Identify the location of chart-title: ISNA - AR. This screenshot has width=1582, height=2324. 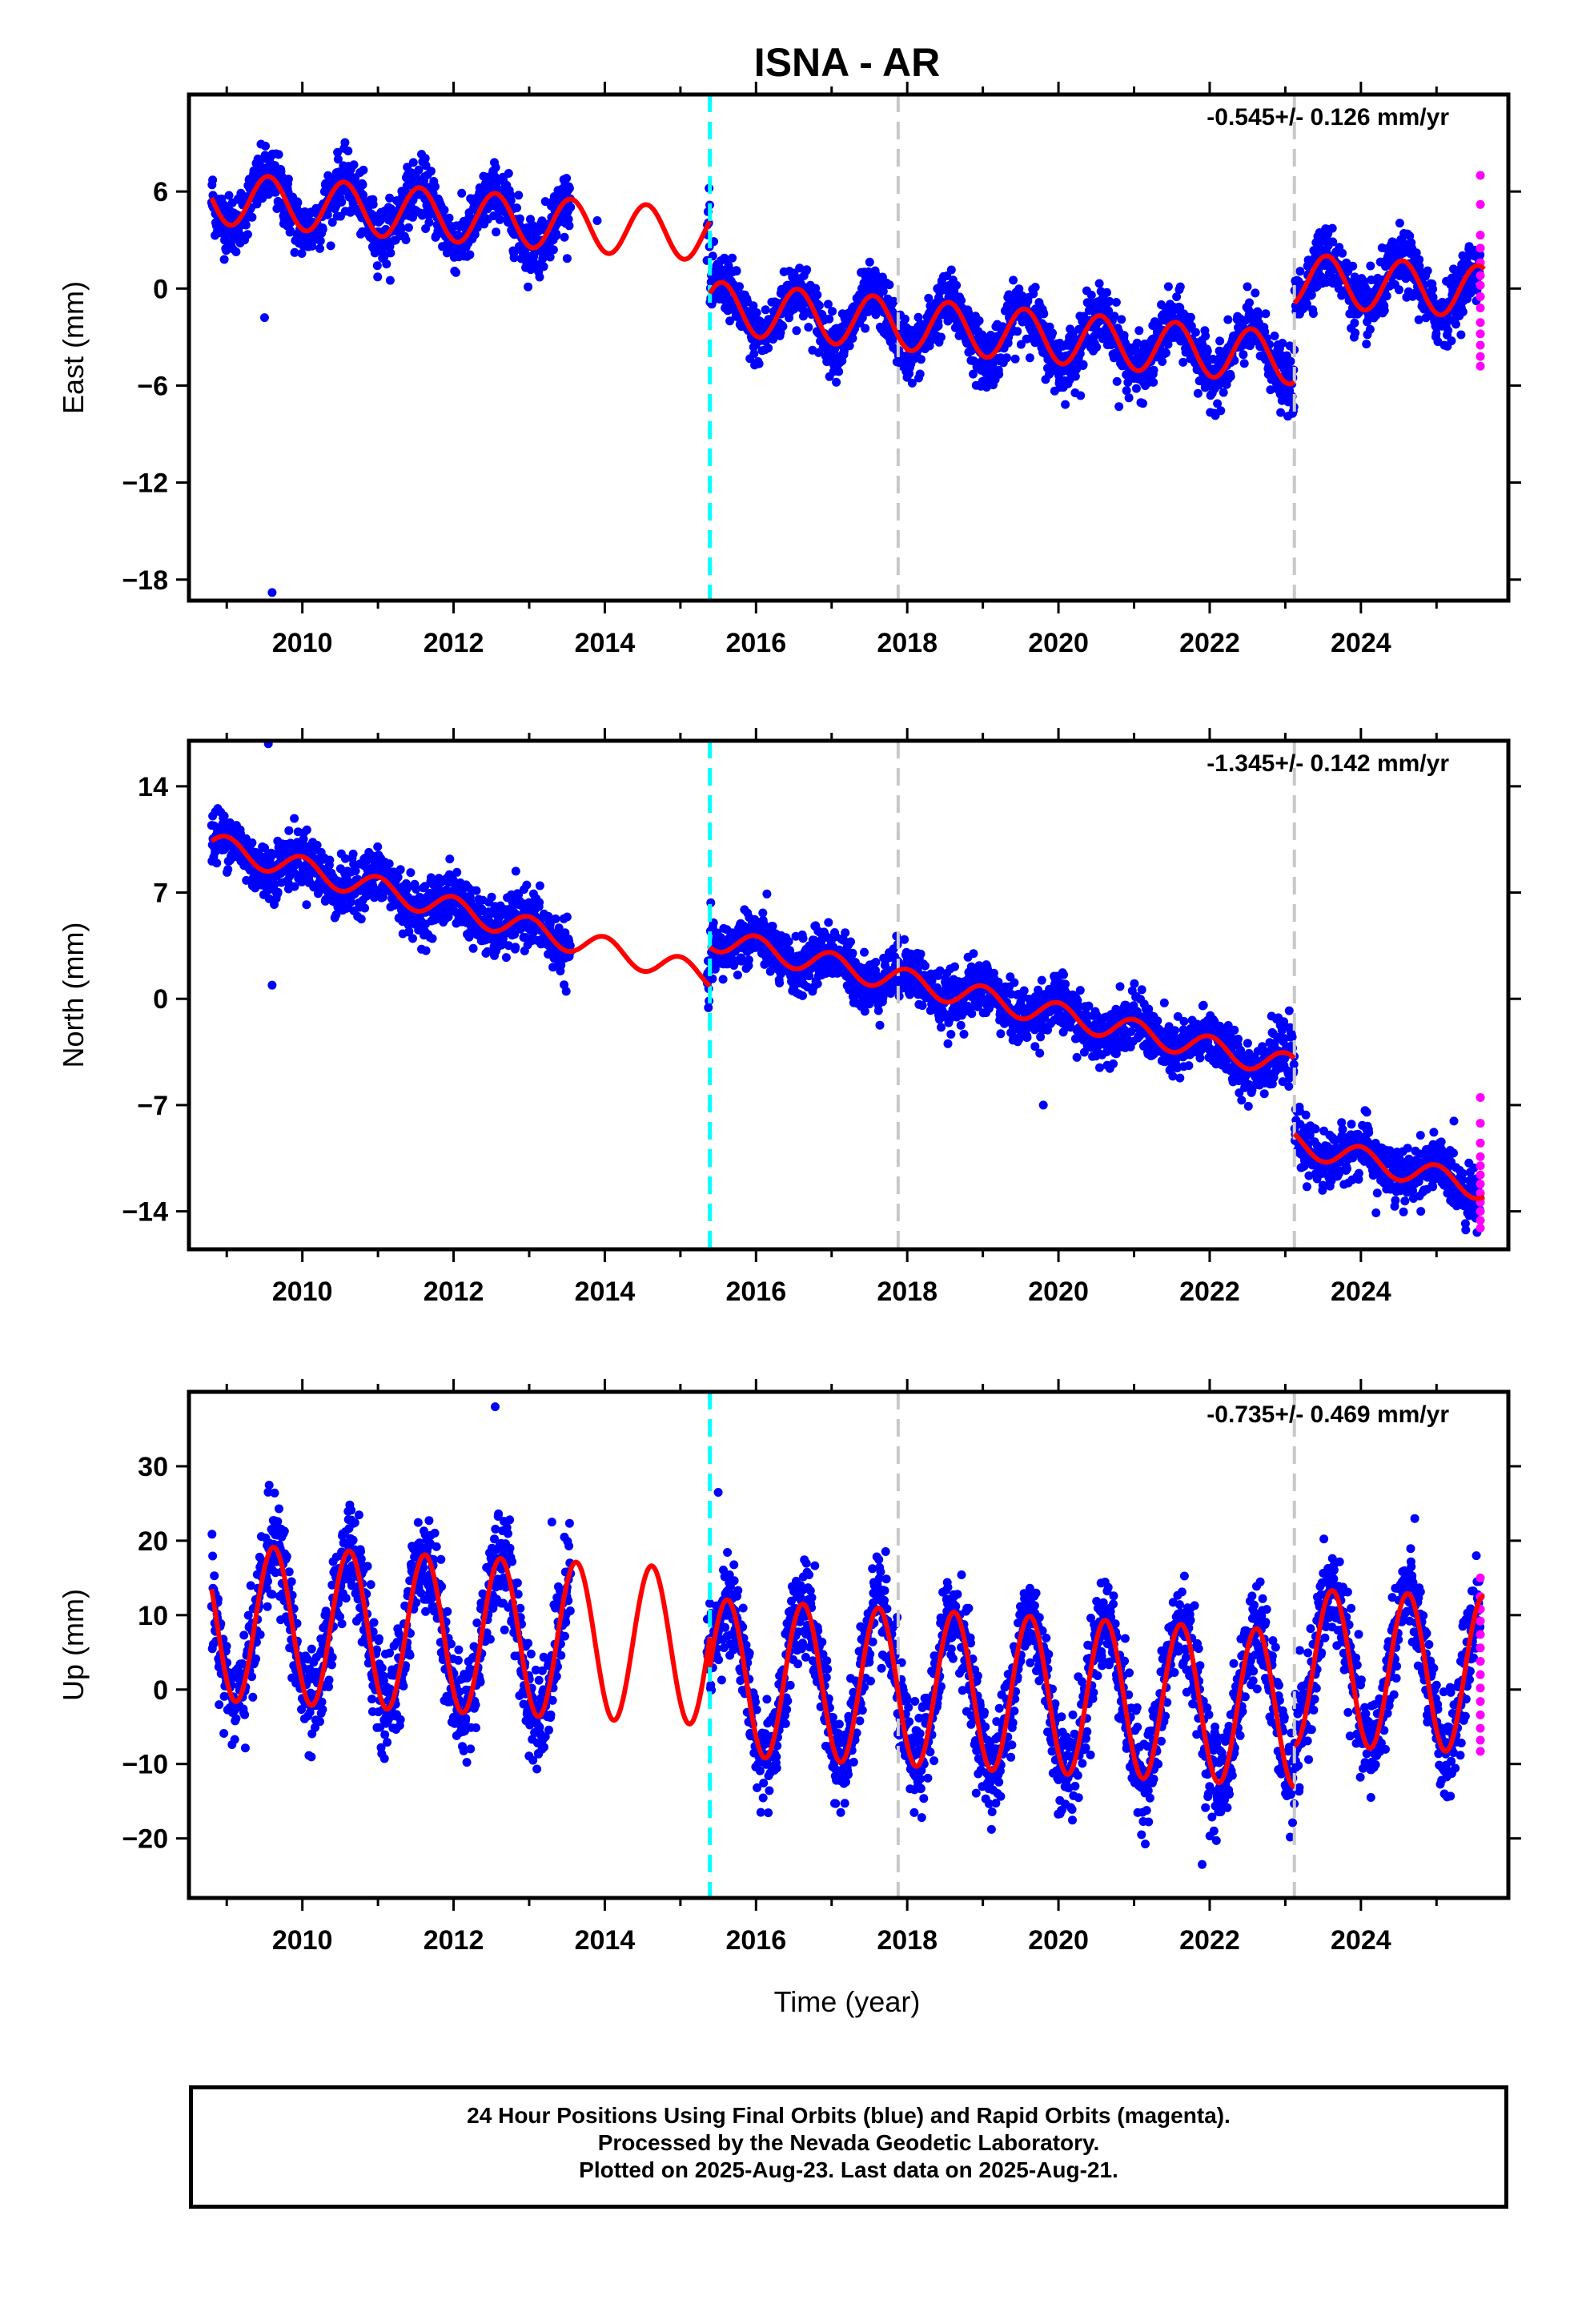
(847, 62).